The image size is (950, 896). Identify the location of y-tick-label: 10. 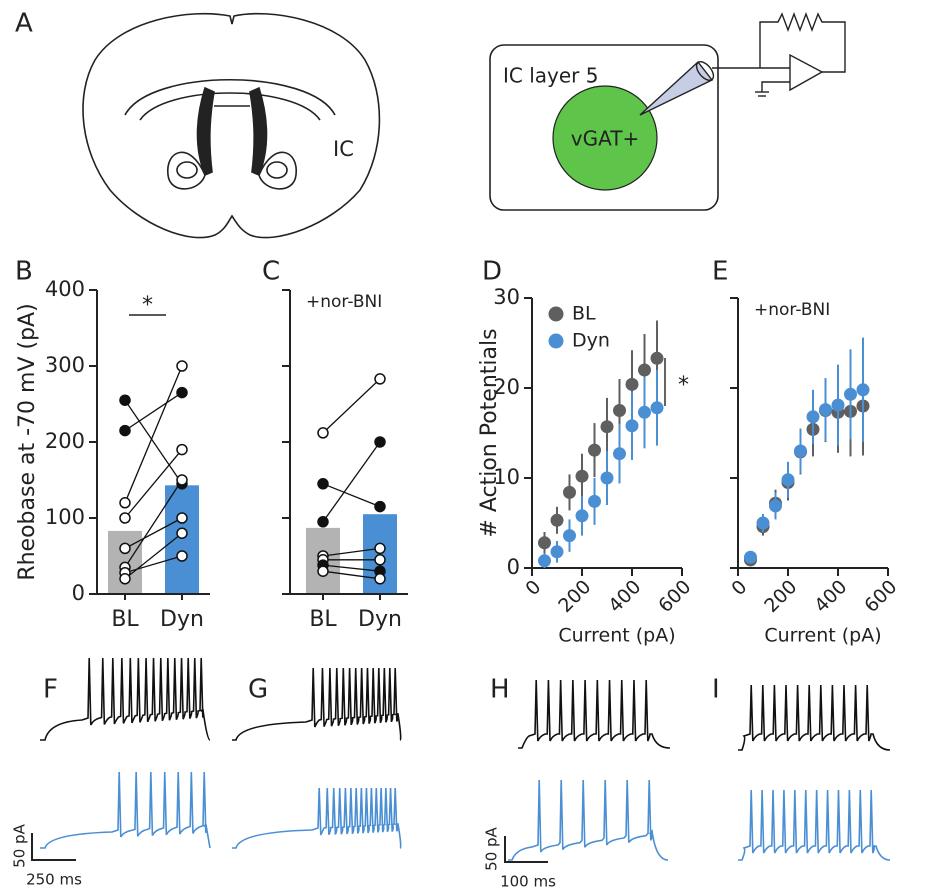
(506, 477).